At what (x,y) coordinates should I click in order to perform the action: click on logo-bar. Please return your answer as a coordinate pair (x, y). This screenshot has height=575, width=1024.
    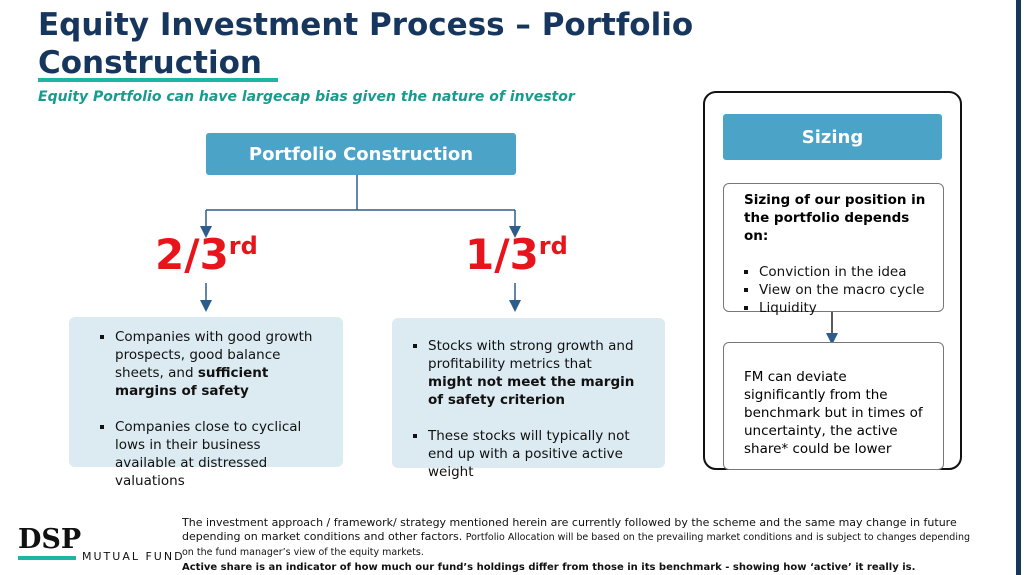
    Looking at the image, I should click on (47, 558).